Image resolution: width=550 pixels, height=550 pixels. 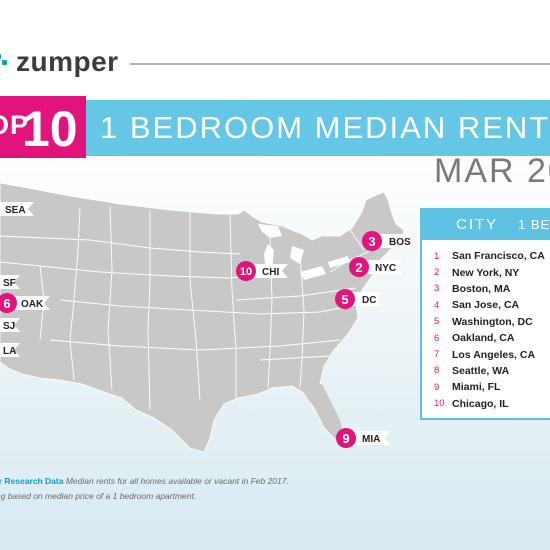 I want to click on source-label: er Research Data, so click(x=32, y=481).